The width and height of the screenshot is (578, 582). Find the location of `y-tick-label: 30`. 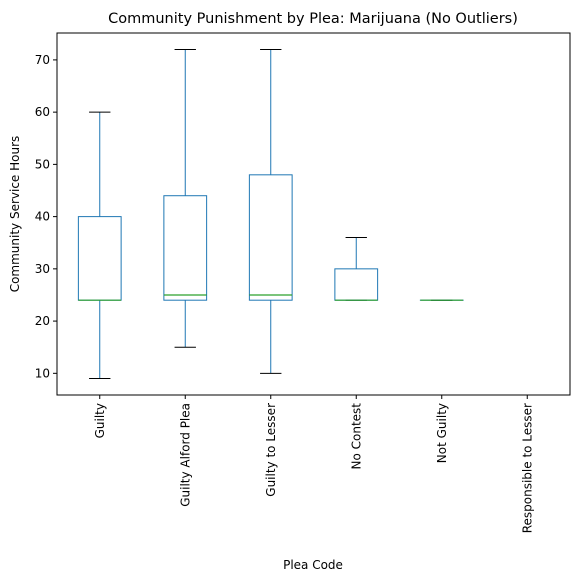

y-tick-label: 30 is located at coordinates (42, 269).